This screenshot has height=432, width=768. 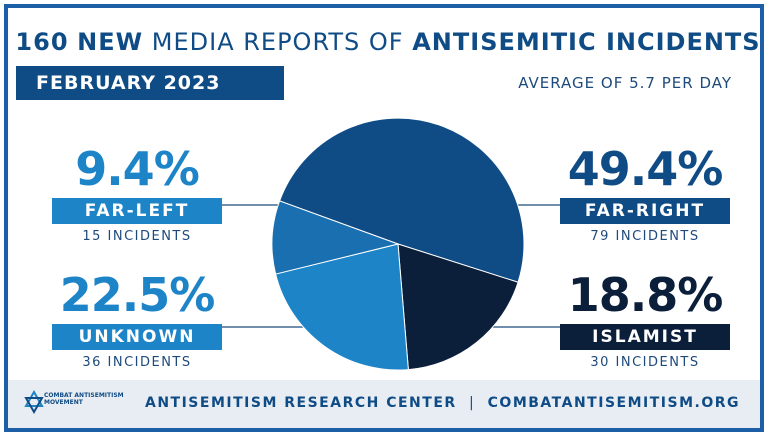 What do you see at coordinates (301, 403) in the screenshot?
I see `research-center: ANTISEMITISM RESEARCH CENTER` at bounding box center [301, 403].